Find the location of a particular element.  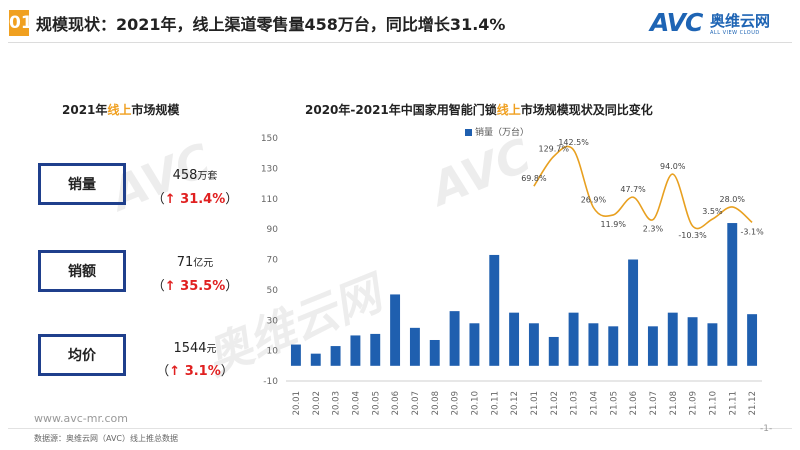

logo-en-text: ALL VIEW CLOUD is located at coordinates (735, 33).